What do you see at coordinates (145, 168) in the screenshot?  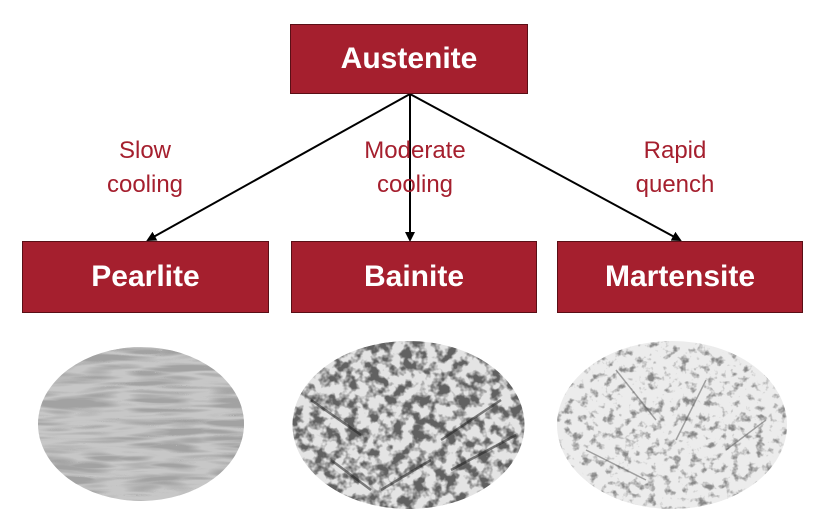 I see `slow-cooling-label: Slow cooling` at bounding box center [145, 168].